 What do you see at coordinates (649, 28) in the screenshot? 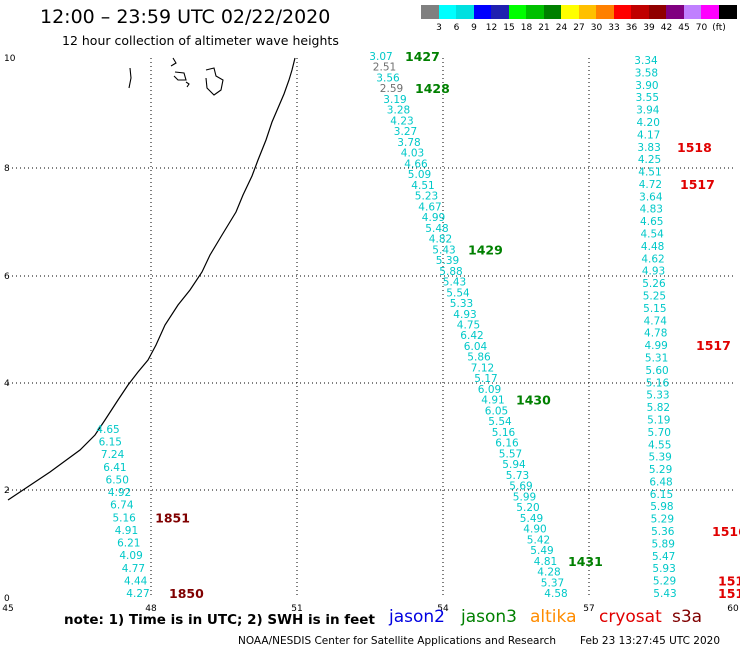
I see `legend-label: 39` at bounding box center [649, 28].